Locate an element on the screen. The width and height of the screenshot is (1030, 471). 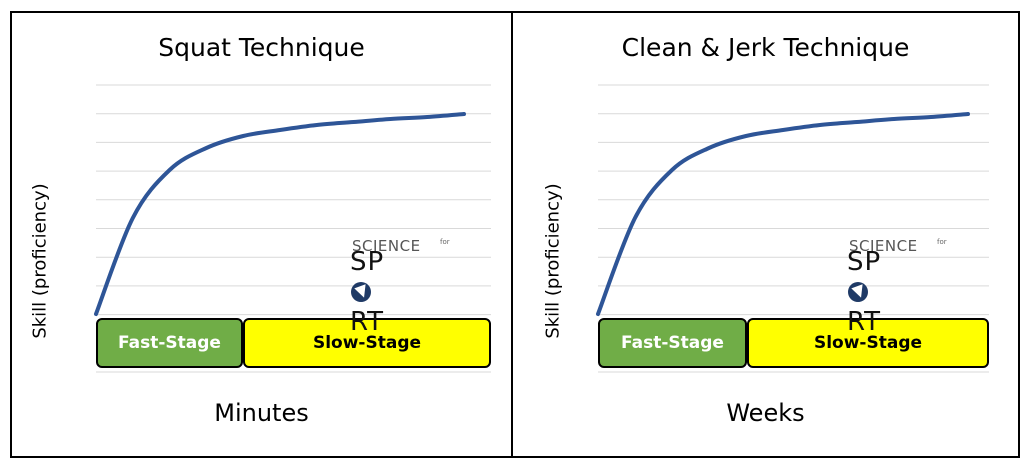
panel-divider is located at coordinates (512, 234).